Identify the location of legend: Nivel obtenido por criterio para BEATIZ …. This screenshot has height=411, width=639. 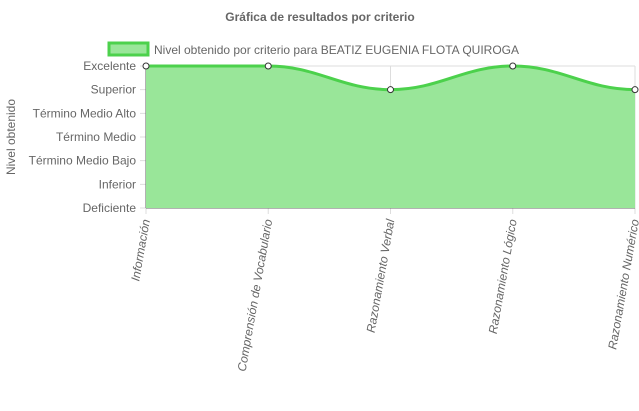
(313, 49).